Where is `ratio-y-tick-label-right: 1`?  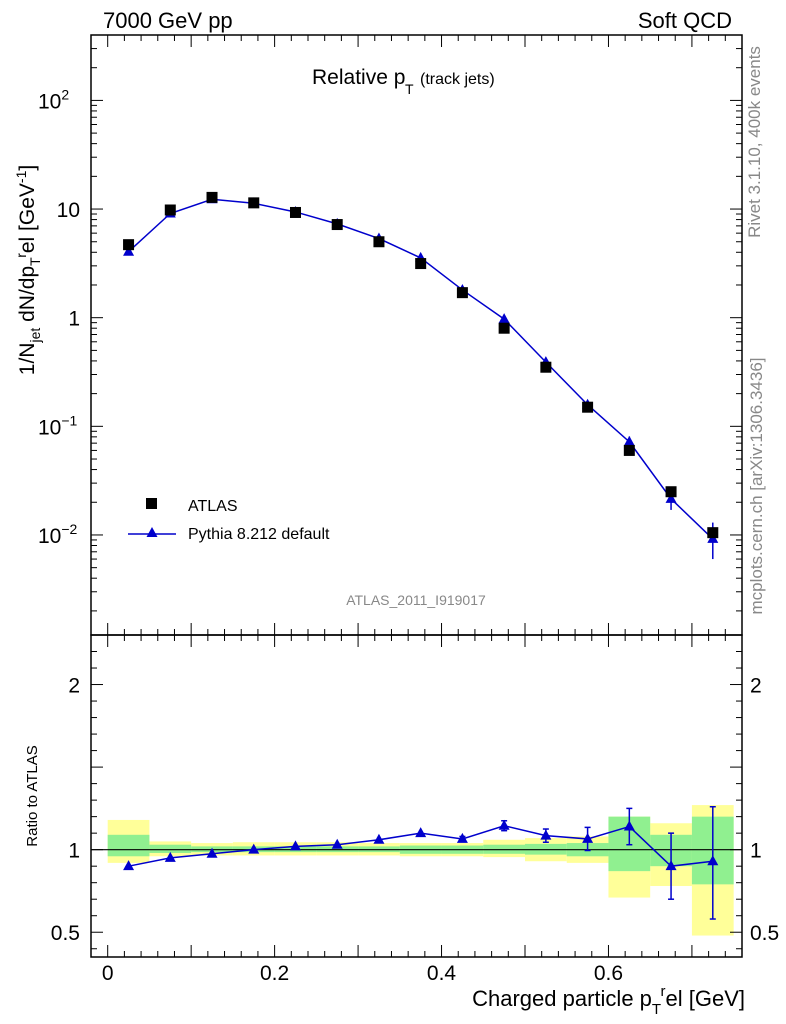
ratio-y-tick-label-right: 1 is located at coordinates (756, 851).